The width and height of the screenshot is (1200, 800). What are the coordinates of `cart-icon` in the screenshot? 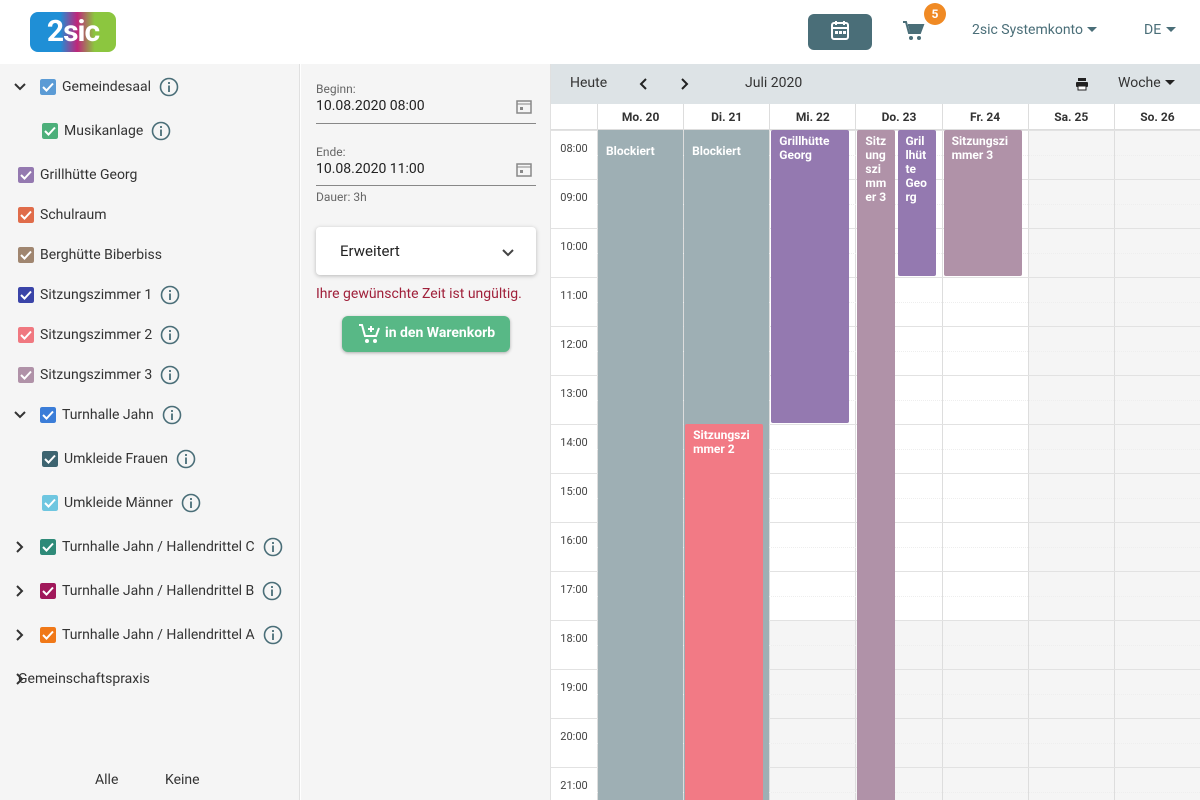 It's located at (914, 32).